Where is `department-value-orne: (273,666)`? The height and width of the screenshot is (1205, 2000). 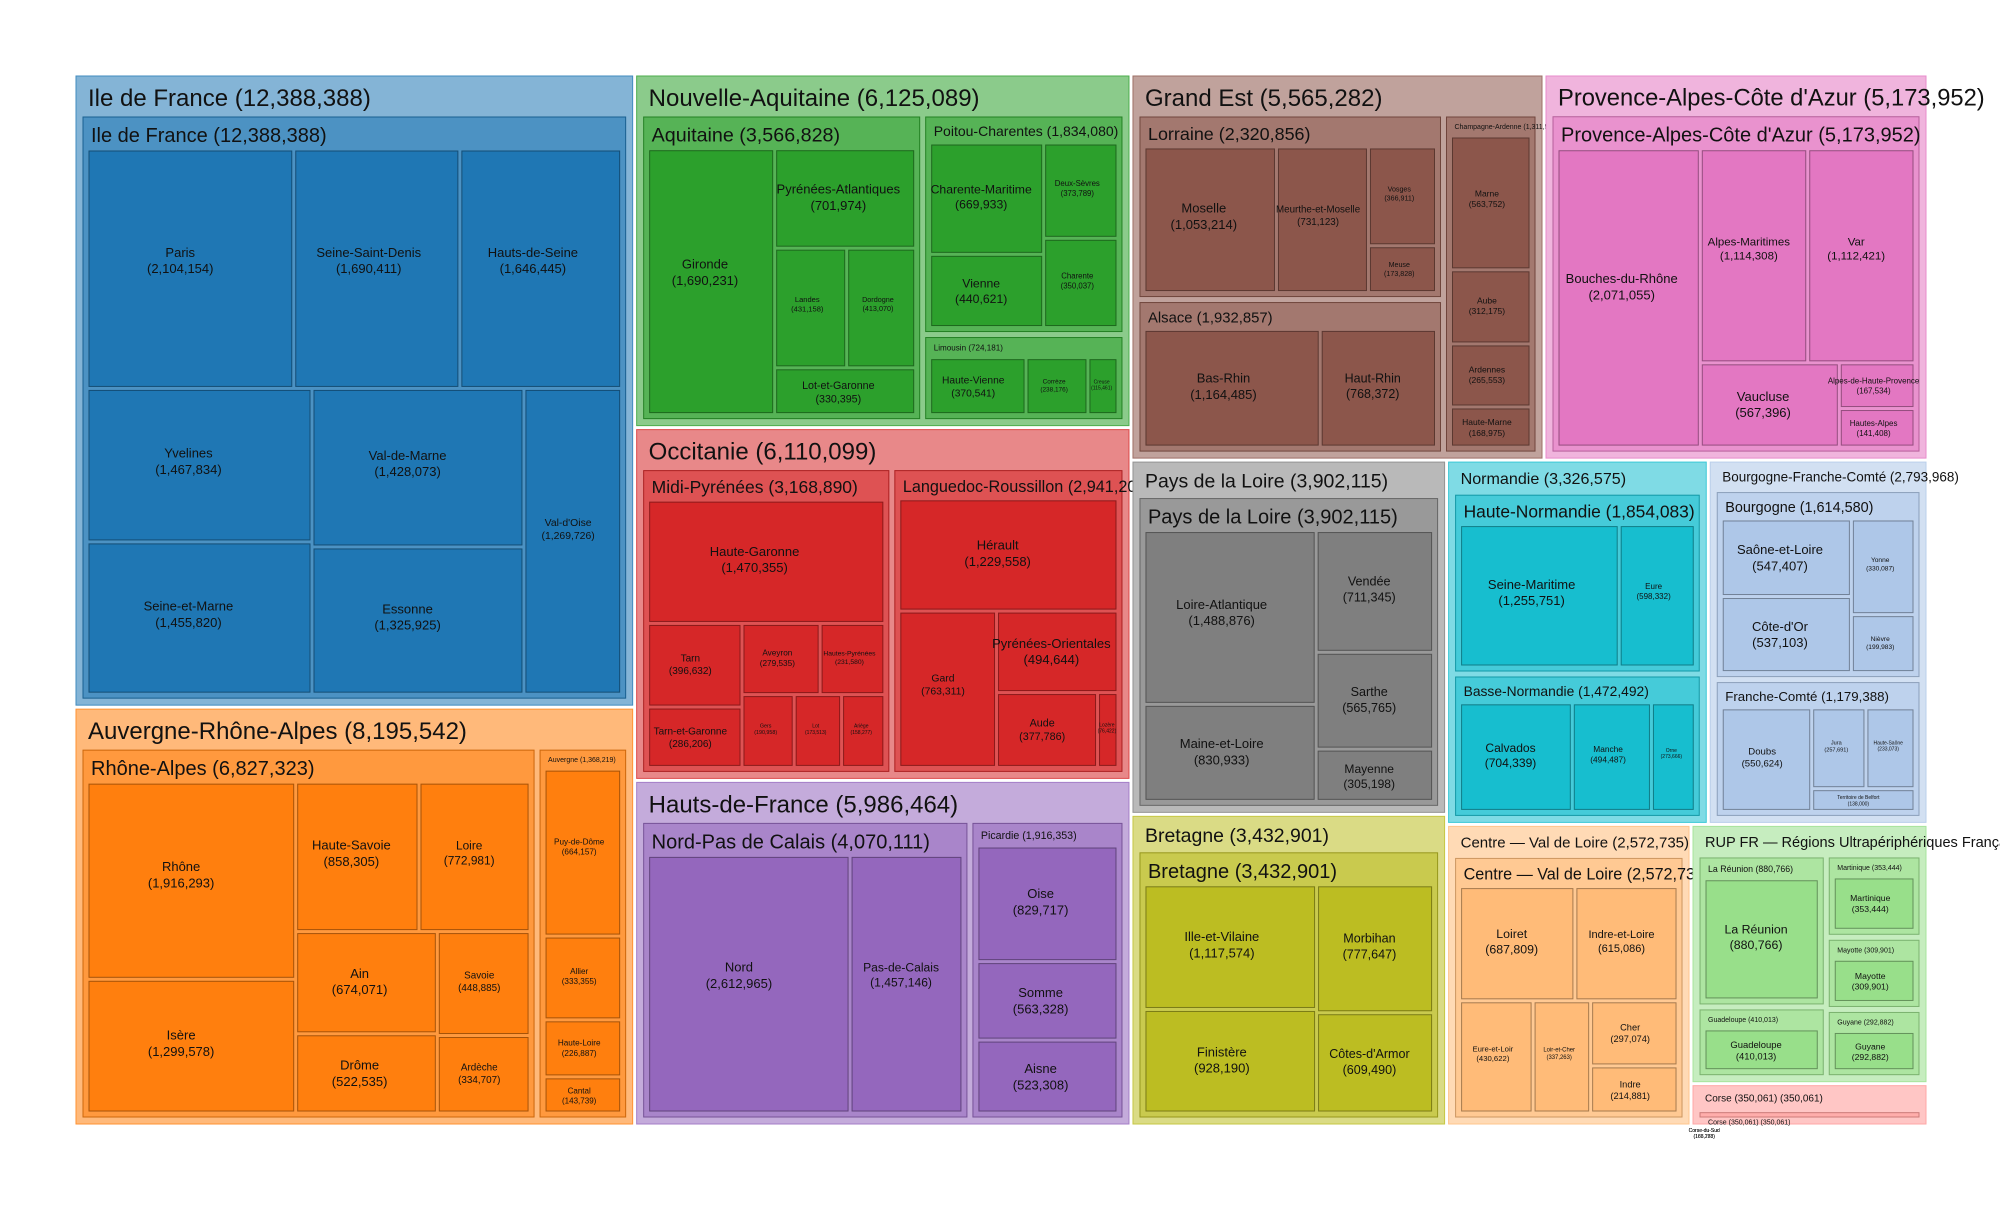 department-value-orne: (273,666) is located at coordinates (1672, 757).